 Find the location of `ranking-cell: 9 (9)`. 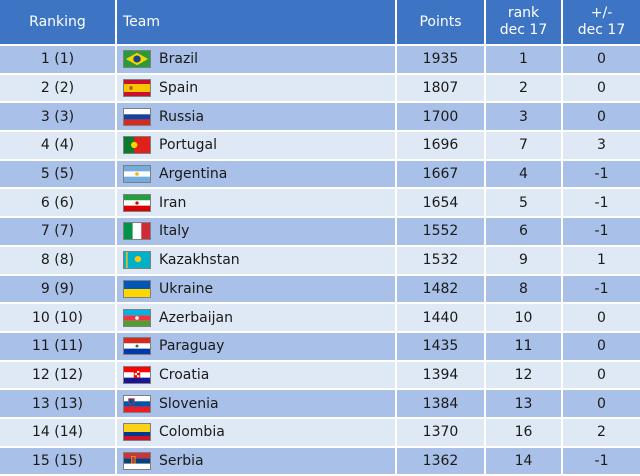

ranking-cell: 9 (9) is located at coordinates (58, 289).